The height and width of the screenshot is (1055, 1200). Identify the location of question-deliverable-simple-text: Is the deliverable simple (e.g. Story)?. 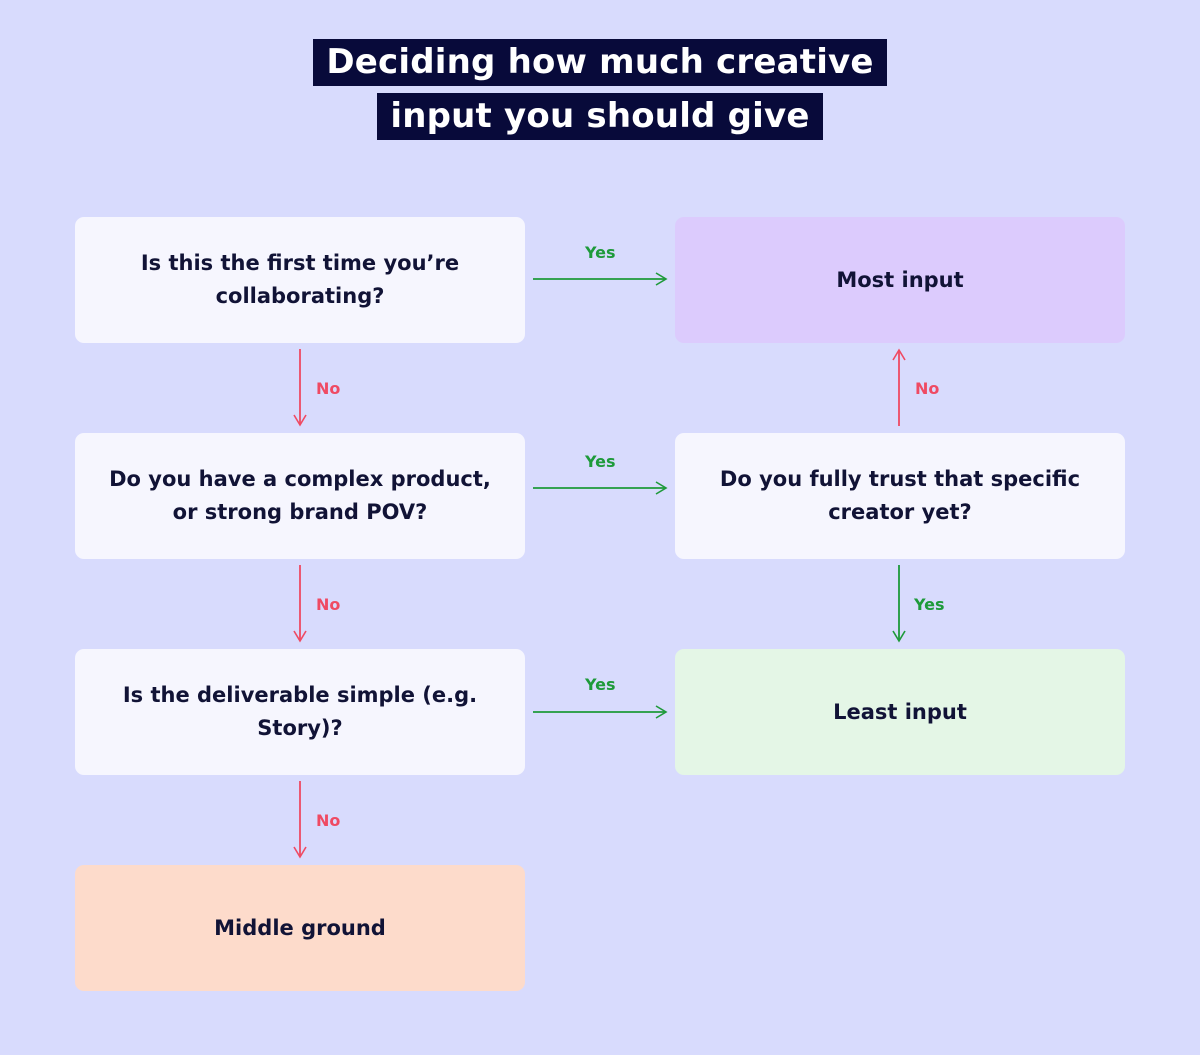
(300, 711).